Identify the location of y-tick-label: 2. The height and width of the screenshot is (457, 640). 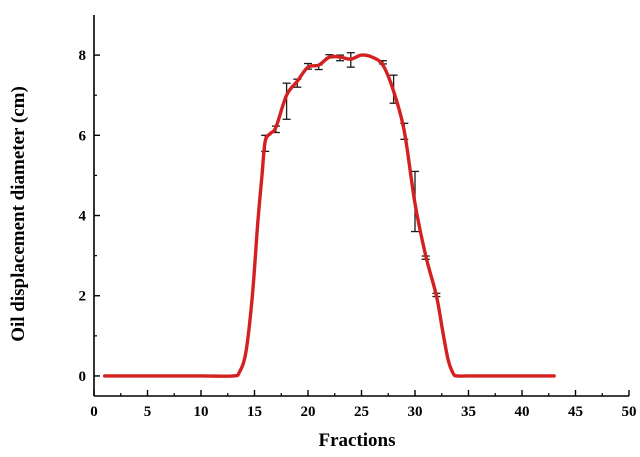
(83, 297).